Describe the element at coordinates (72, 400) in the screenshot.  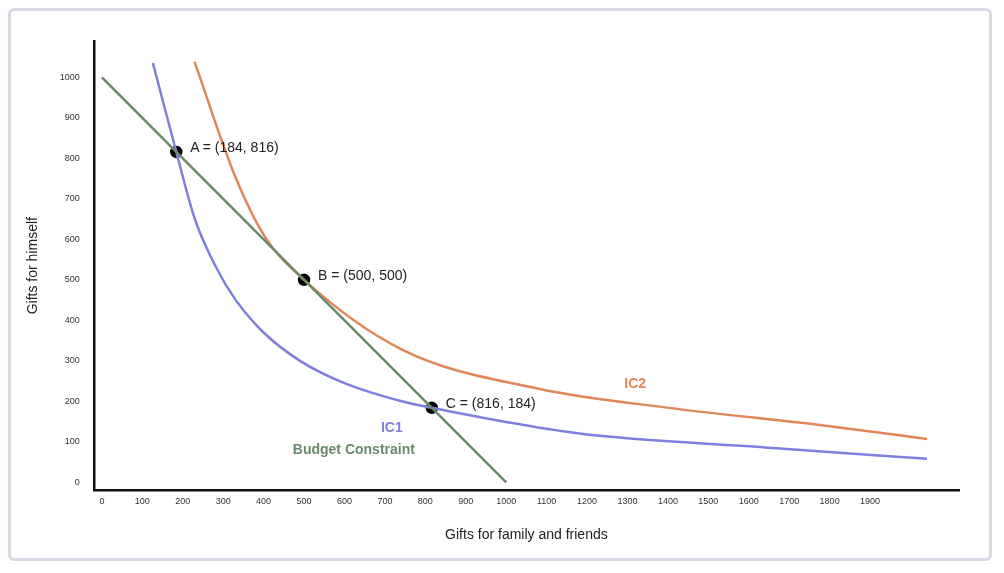
I see `y-tick-label: 200` at that location.